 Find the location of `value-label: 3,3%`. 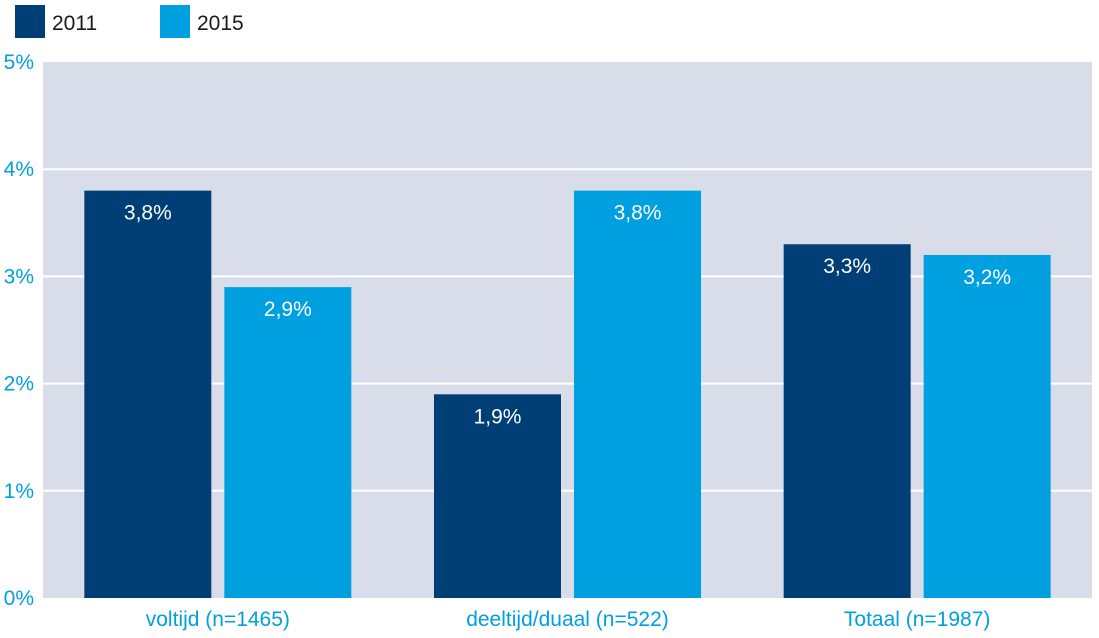

value-label: 3,3% is located at coordinates (847, 266).